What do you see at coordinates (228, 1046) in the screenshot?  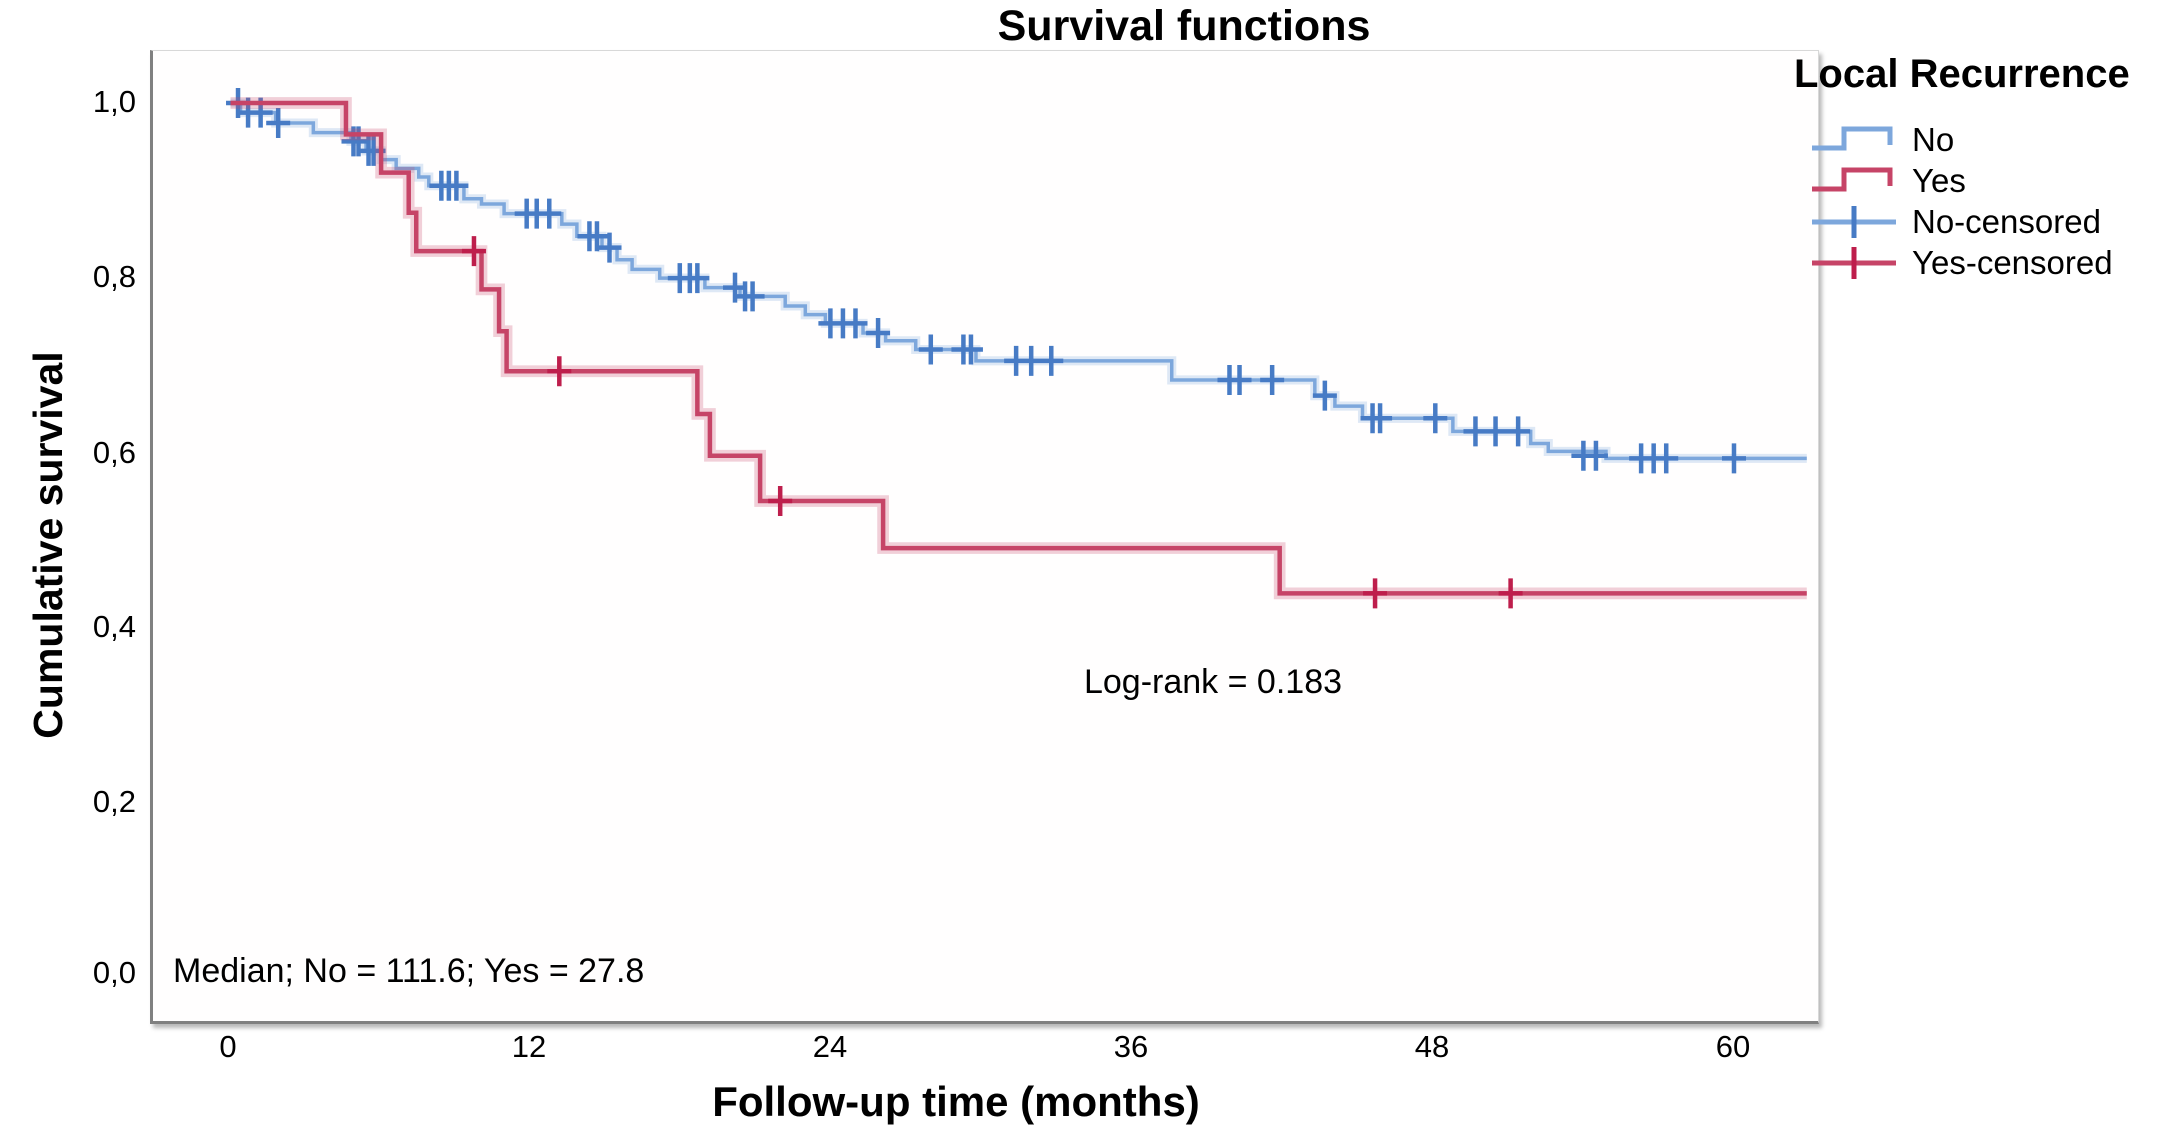 I see `x-tick-label: 0` at bounding box center [228, 1046].